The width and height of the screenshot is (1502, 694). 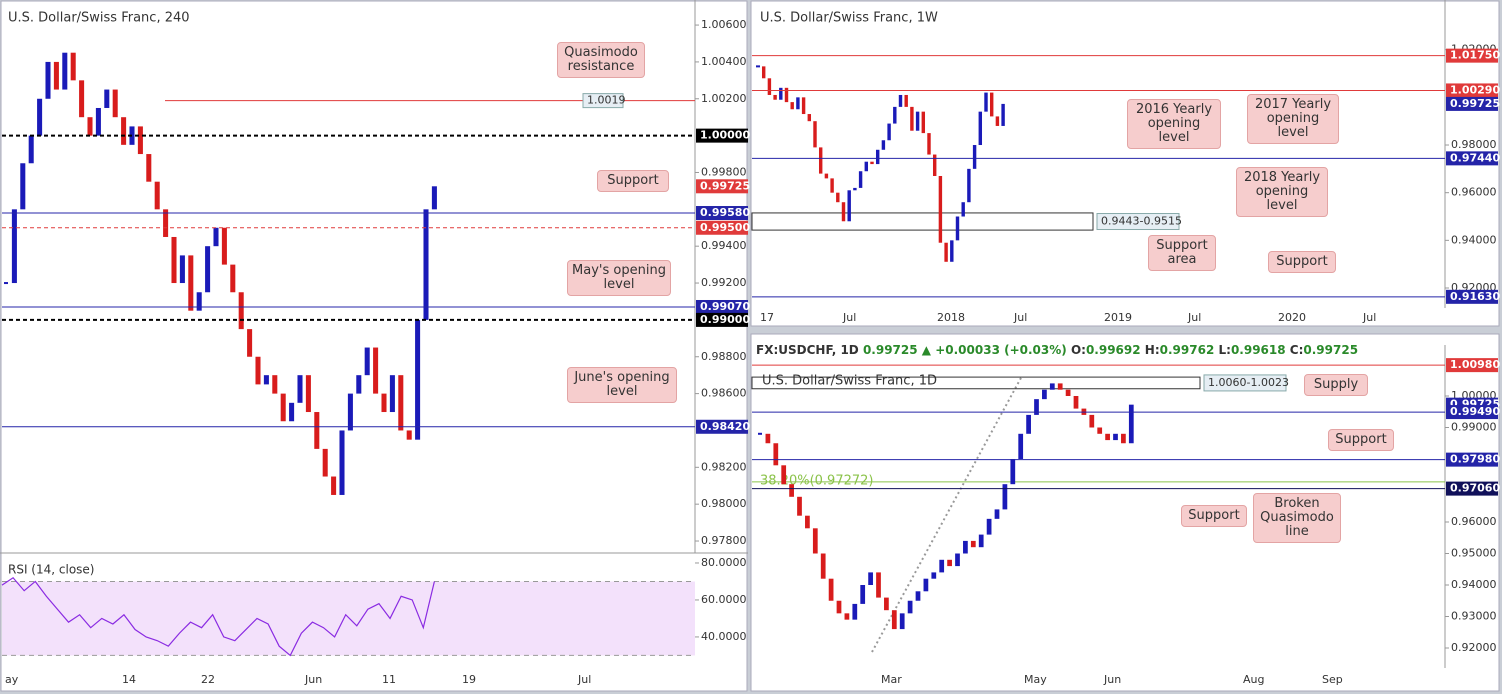 I want to click on level-label: 0.99000, so click(x=725, y=319).